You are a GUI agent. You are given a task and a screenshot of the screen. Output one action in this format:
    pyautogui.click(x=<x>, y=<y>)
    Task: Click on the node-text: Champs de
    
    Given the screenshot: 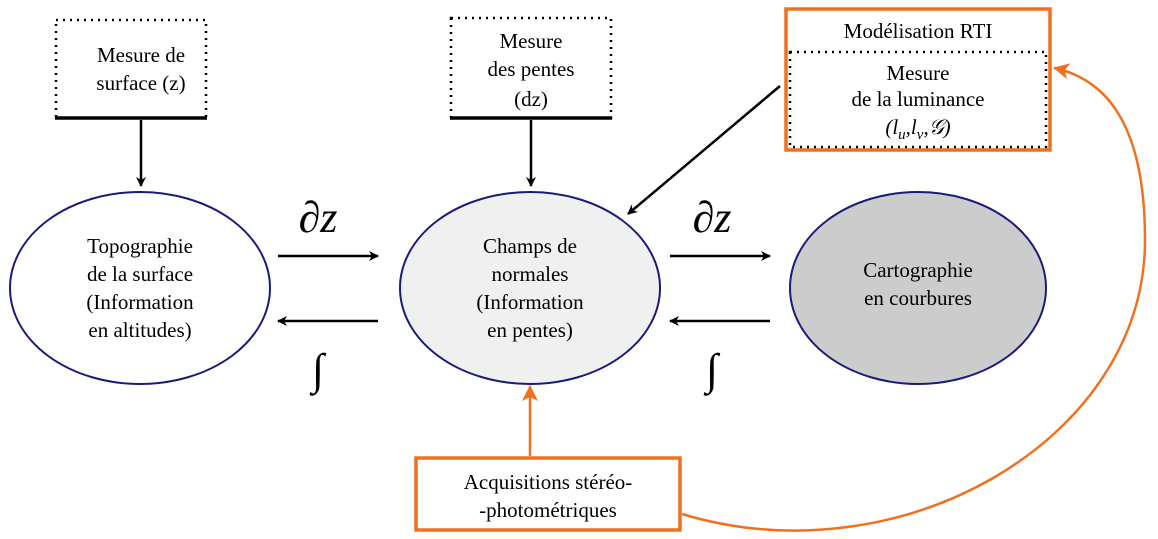 What is the action you would take?
    pyautogui.click(x=530, y=246)
    